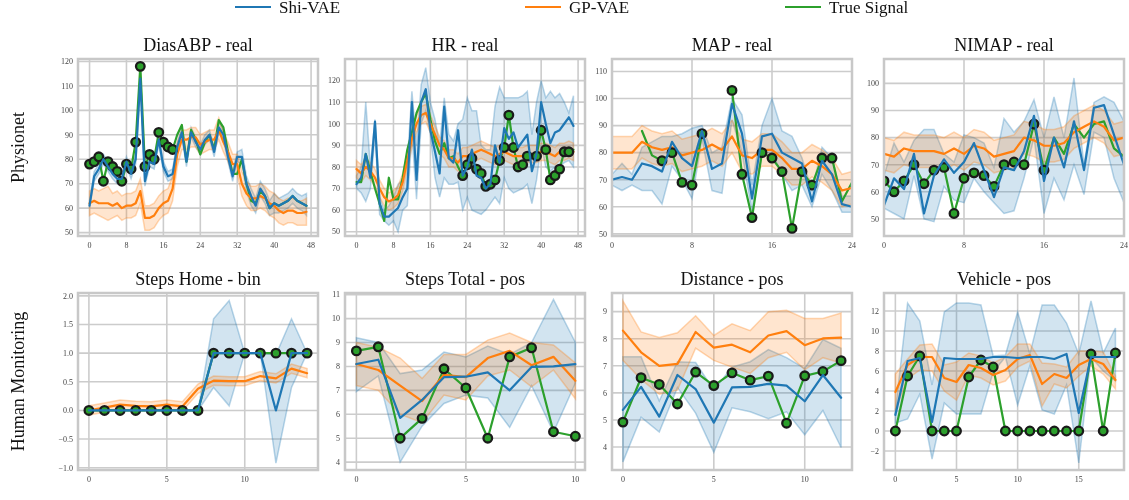  Describe the element at coordinates (732, 279) in the screenshot. I see `chart-title: Distance - pos` at that location.